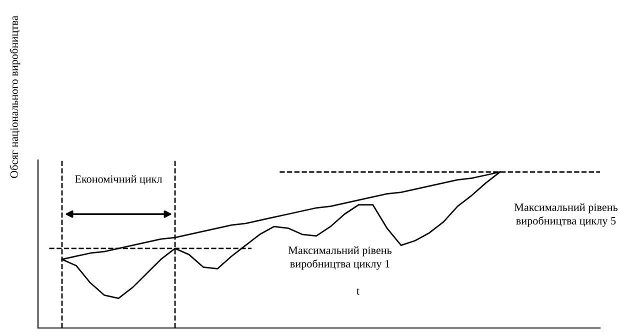 The height and width of the screenshot is (336, 637). Describe the element at coordinates (358, 291) in the screenshot. I see `annotation: t` at that location.